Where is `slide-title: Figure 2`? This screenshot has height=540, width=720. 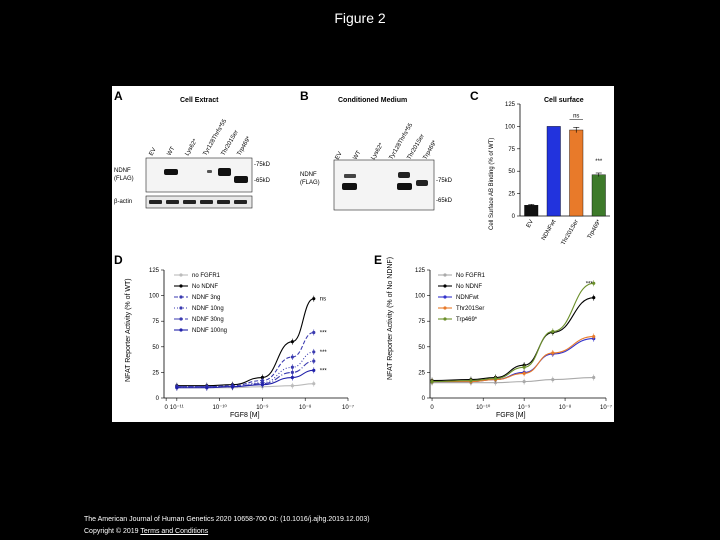 slide-title: Figure 2 is located at coordinates (360, 18).